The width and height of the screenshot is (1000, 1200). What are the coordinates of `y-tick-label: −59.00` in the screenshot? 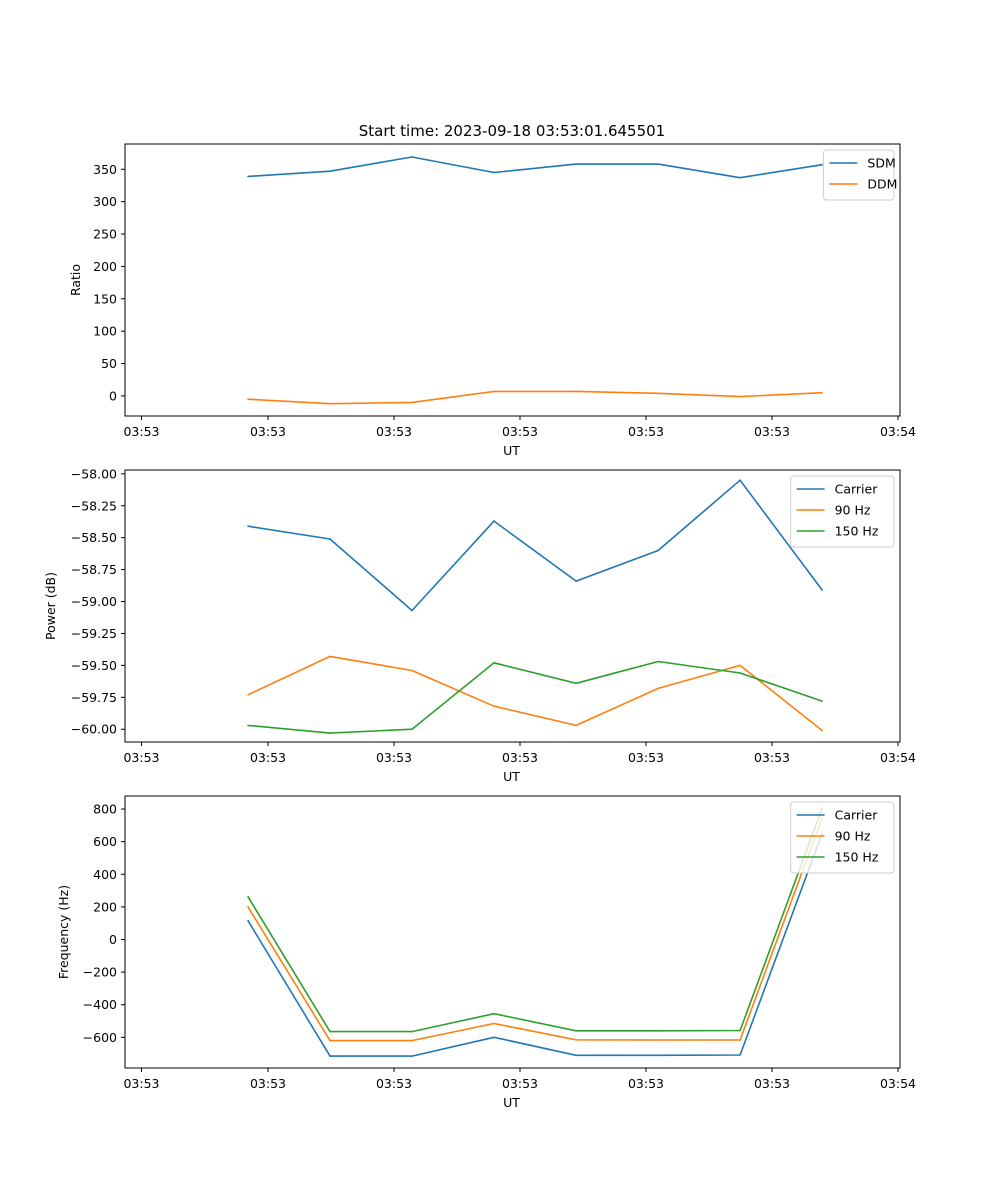 It's located at (94, 601).